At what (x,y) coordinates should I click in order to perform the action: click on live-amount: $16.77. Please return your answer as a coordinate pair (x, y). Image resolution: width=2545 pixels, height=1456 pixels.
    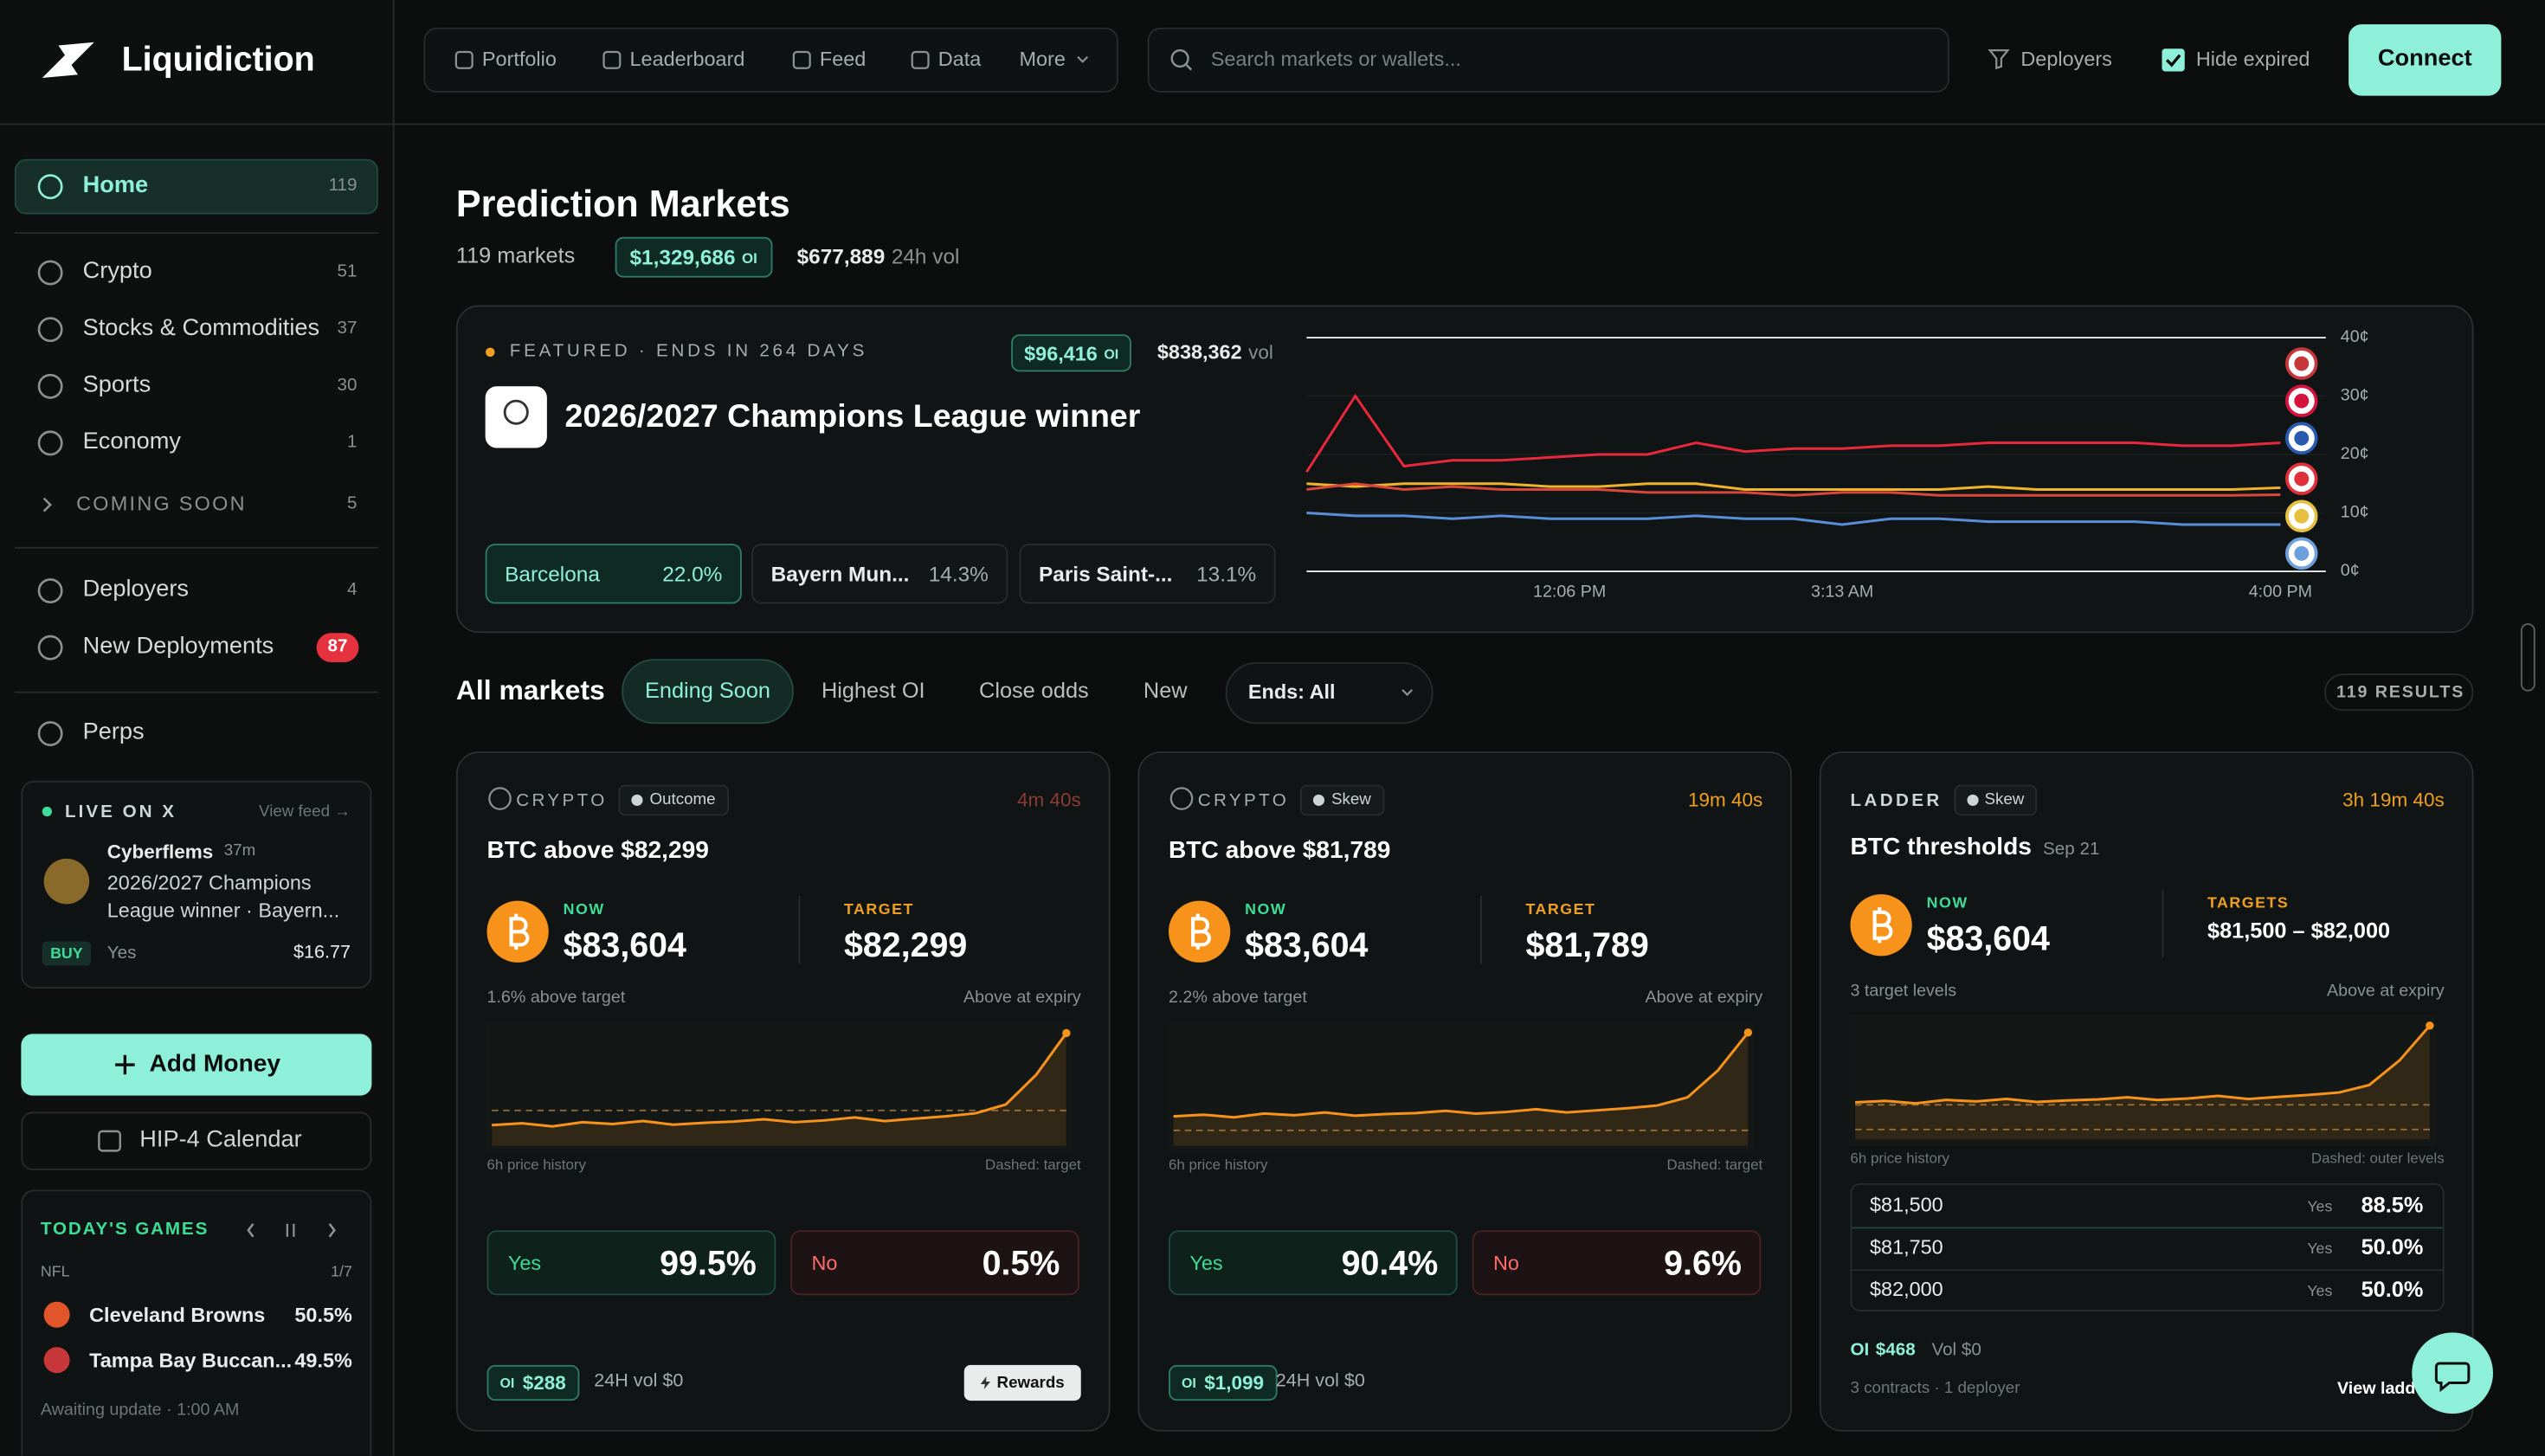
    Looking at the image, I should click on (322, 953).